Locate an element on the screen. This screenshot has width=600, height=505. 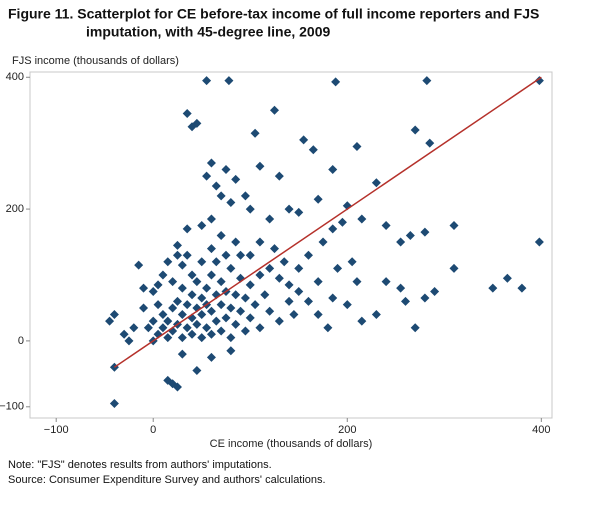
x-tick-label: 400 is located at coordinates (541, 430).